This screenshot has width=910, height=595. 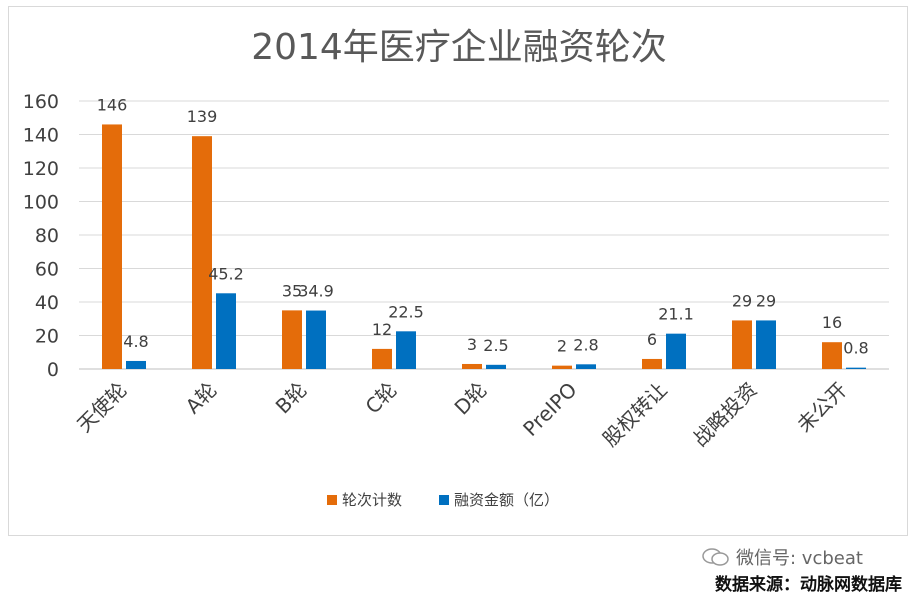 I want to click on y-tick-label: 80, so click(x=47, y=236).